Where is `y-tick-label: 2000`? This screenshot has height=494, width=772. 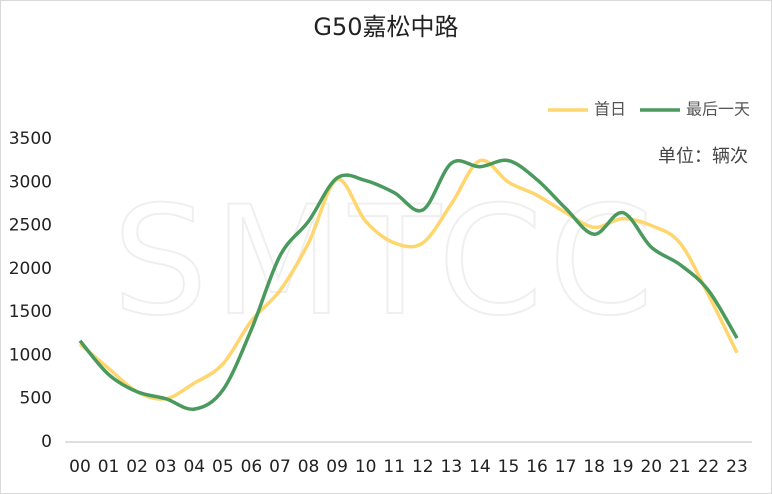
y-tick-label: 2000 is located at coordinates (30, 269).